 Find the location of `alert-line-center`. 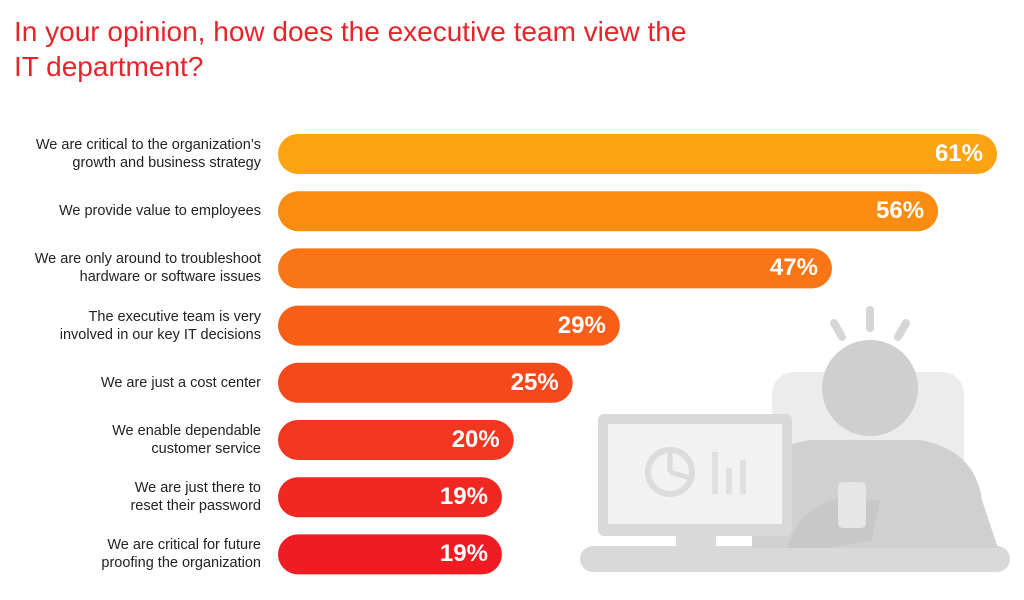

alert-line-center is located at coordinates (870, 319).